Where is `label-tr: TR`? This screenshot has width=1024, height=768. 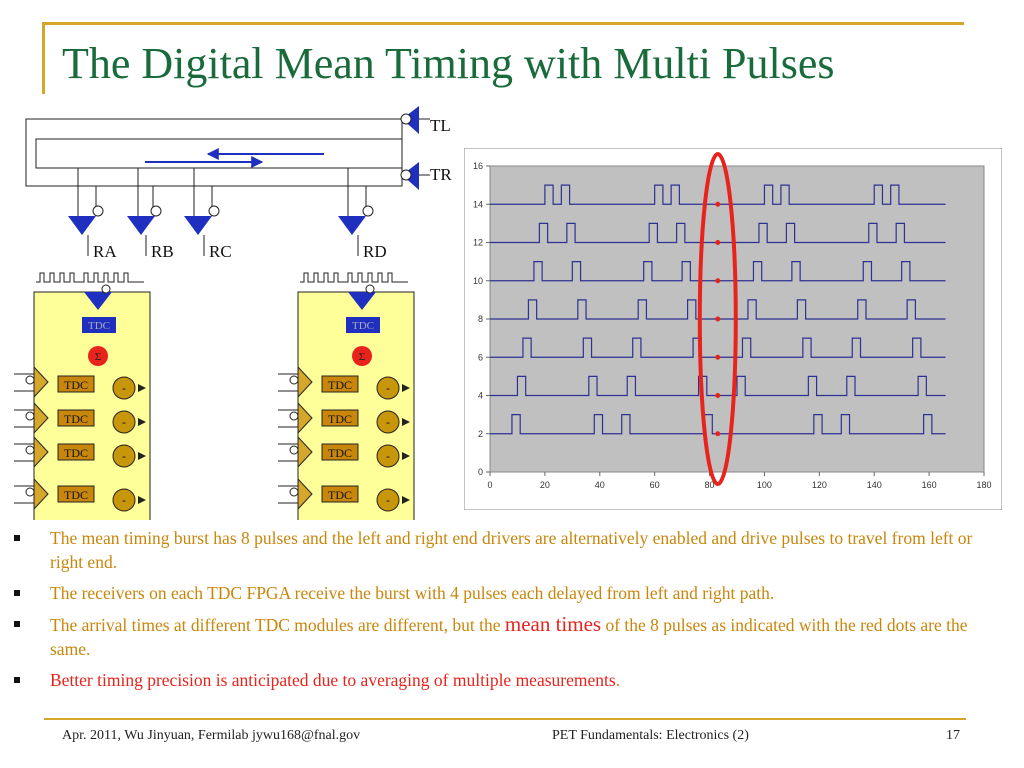 label-tr: TR is located at coordinates (441, 174).